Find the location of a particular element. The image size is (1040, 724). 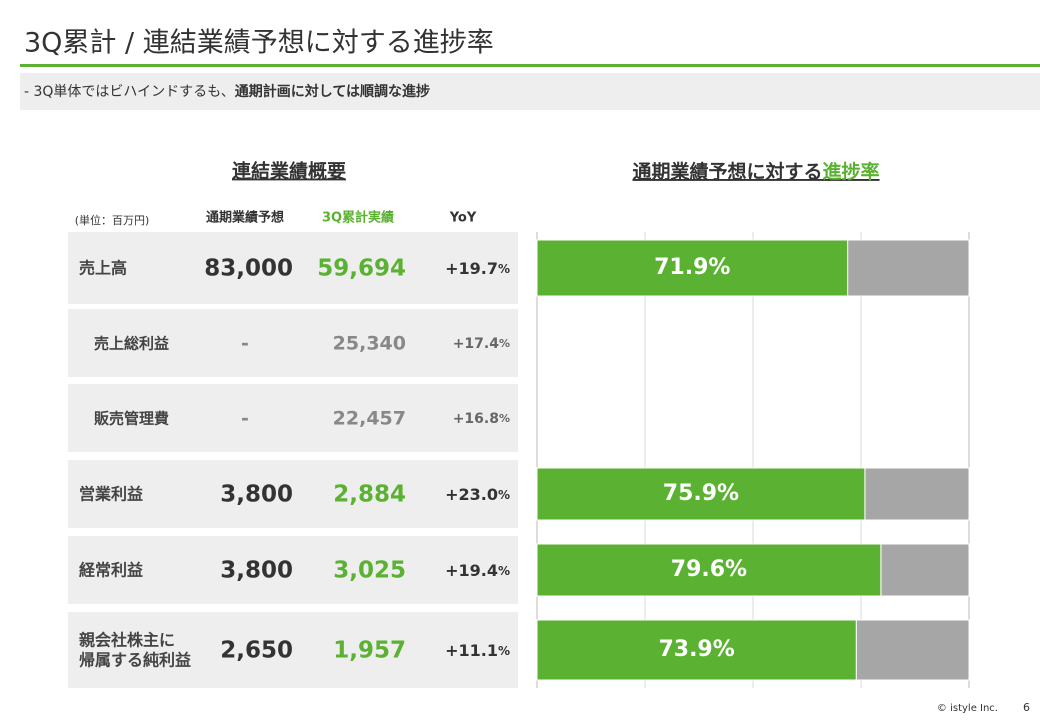

row-label: 売上総利益 is located at coordinates (131, 344).